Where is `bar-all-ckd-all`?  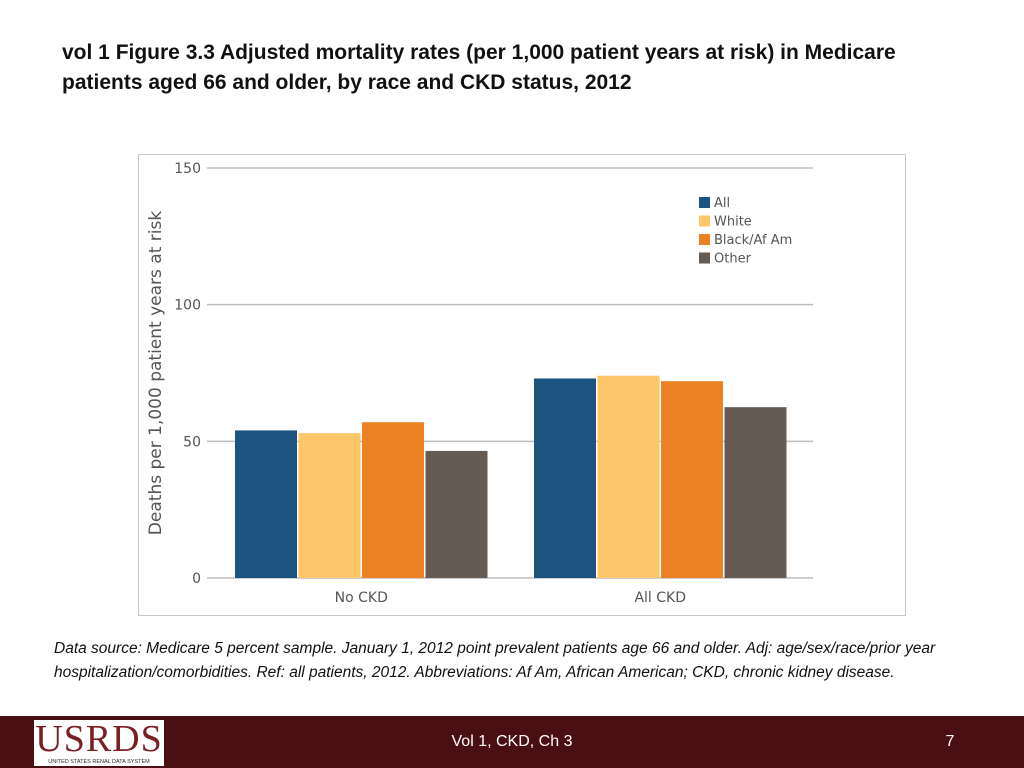
bar-all-ckd-all is located at coordinates (565, 478).